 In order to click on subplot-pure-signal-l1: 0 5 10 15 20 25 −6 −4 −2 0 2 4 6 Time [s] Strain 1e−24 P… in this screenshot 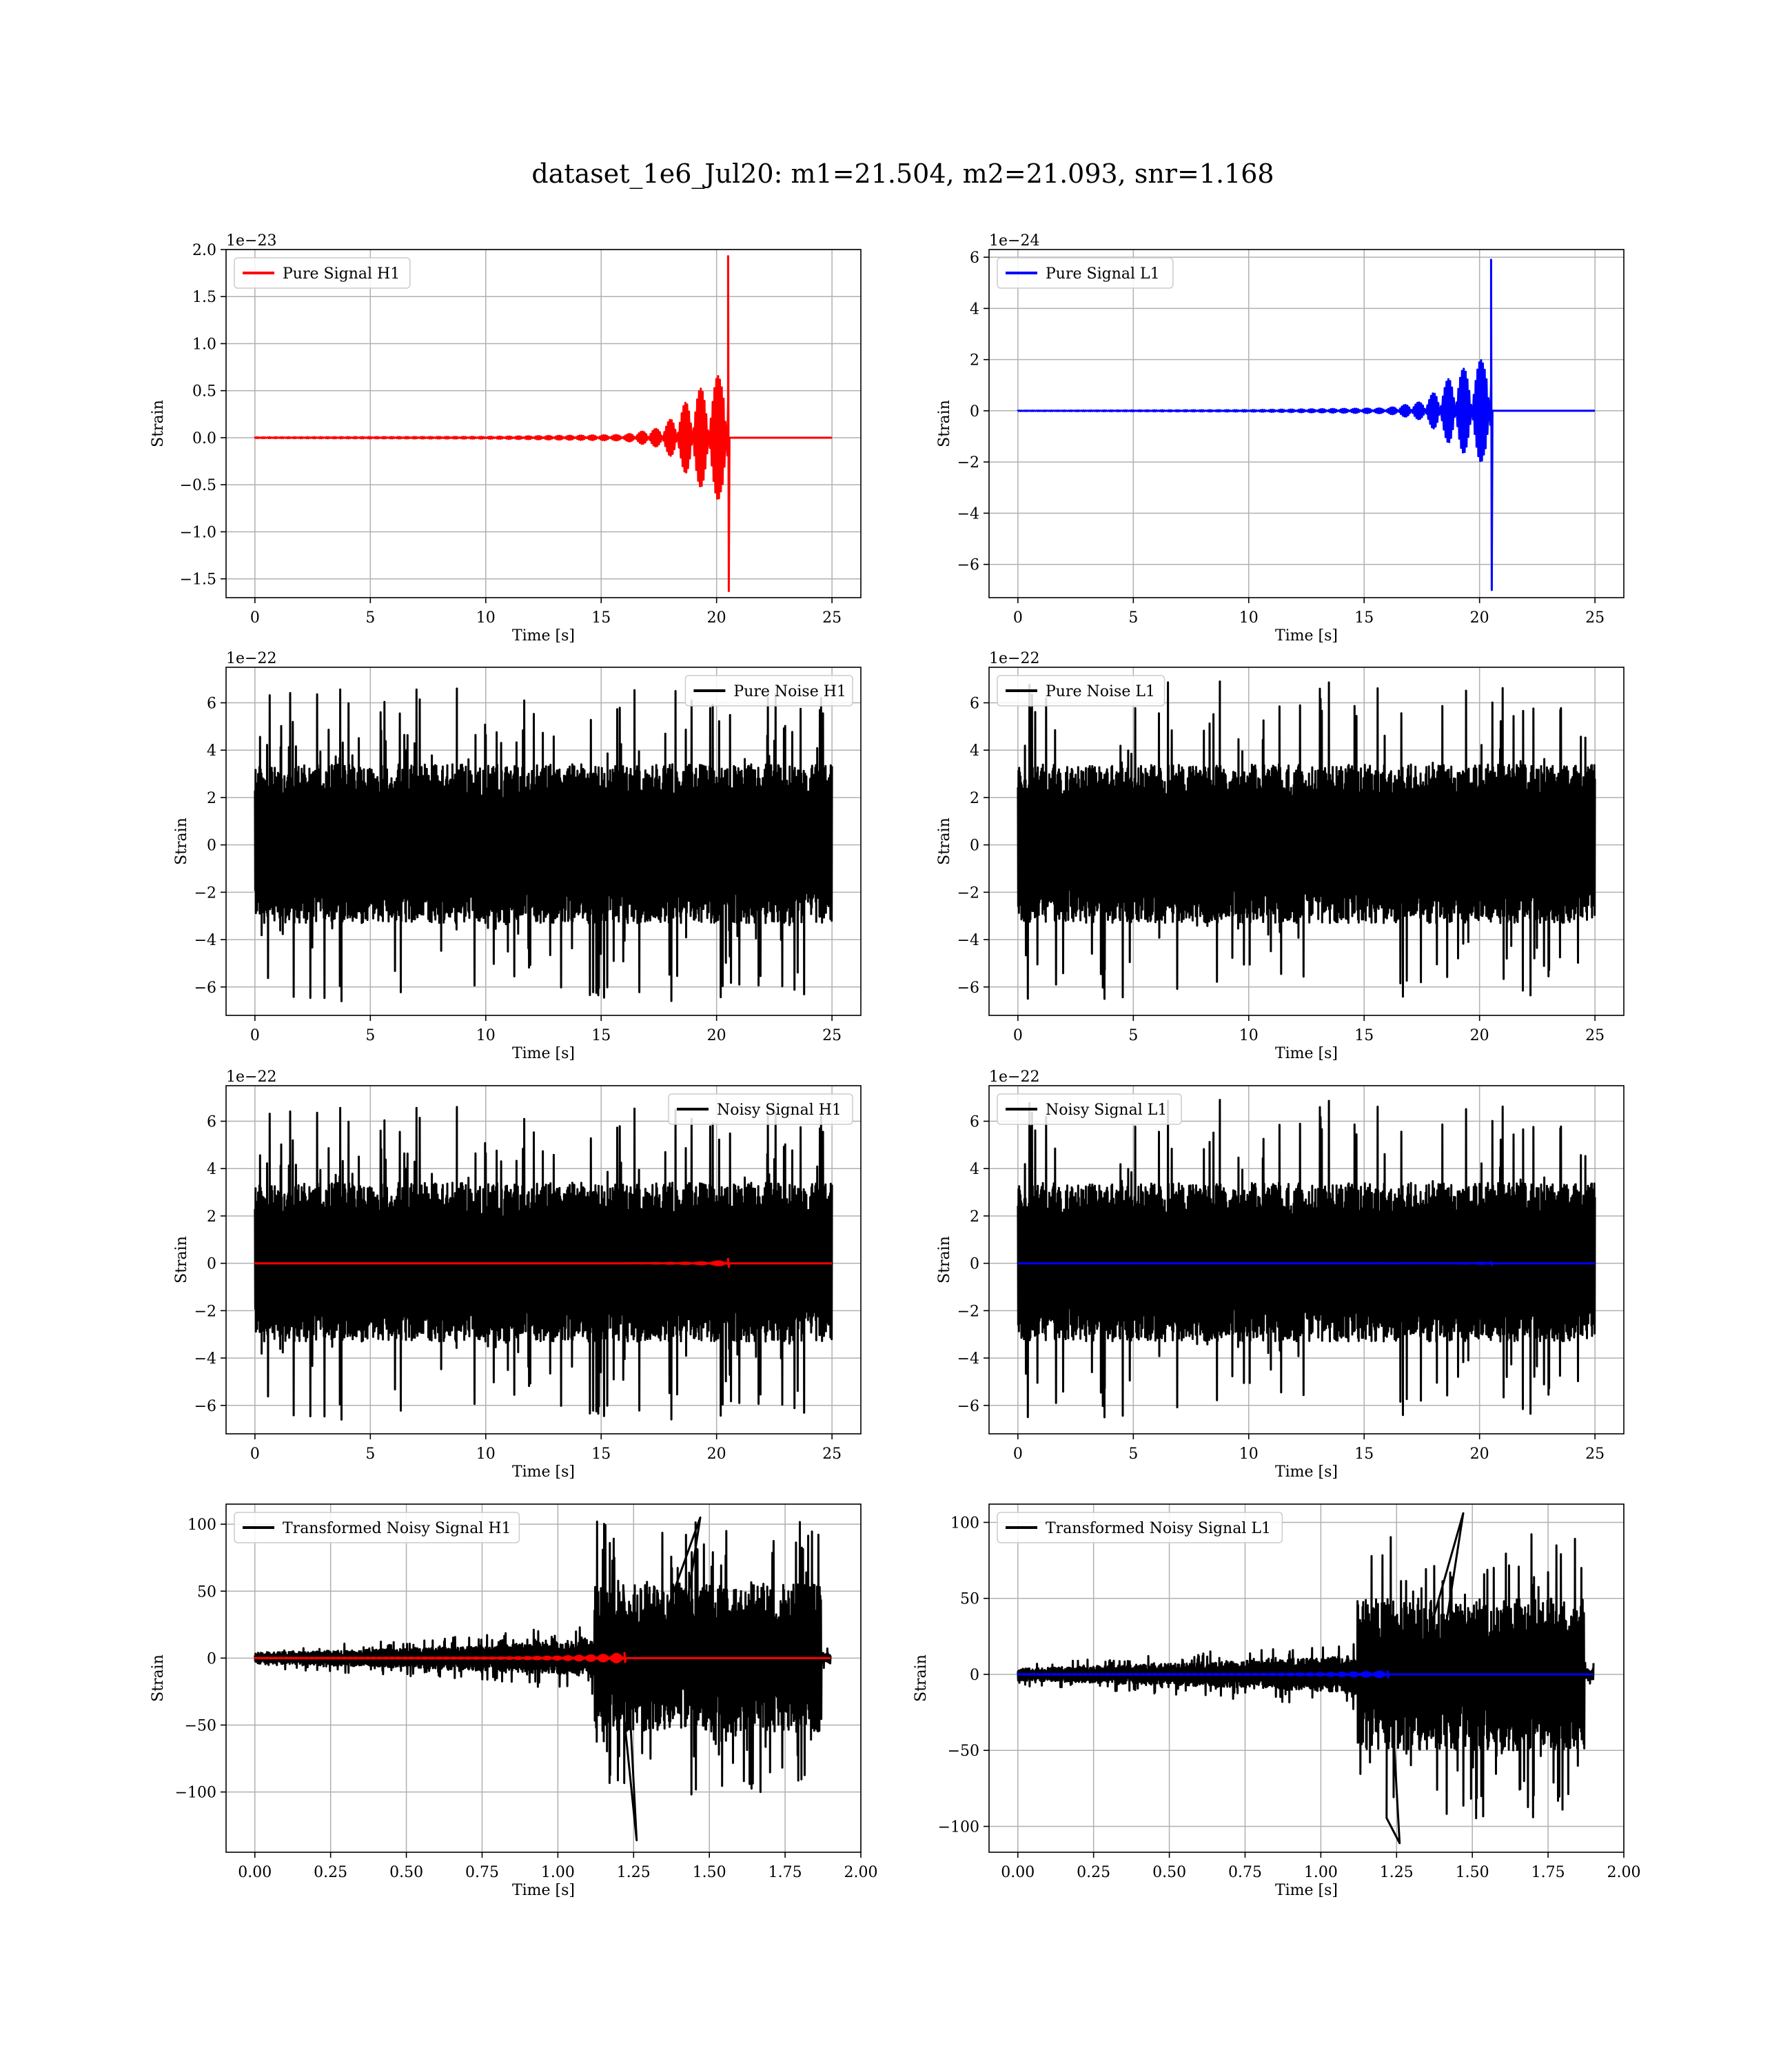, I will do `click(1280, 438)`.